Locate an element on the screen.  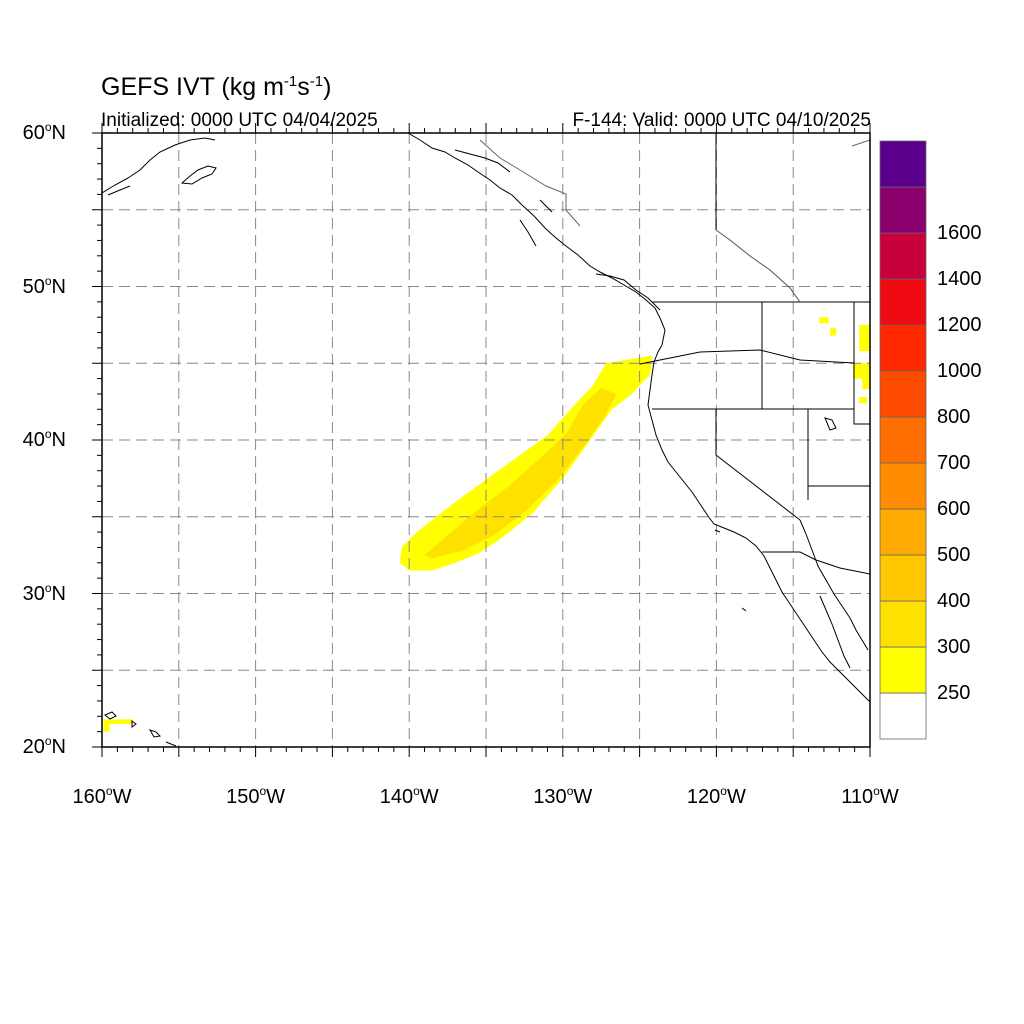
colorbar-label: 300 is located at coordinates (954, 647).